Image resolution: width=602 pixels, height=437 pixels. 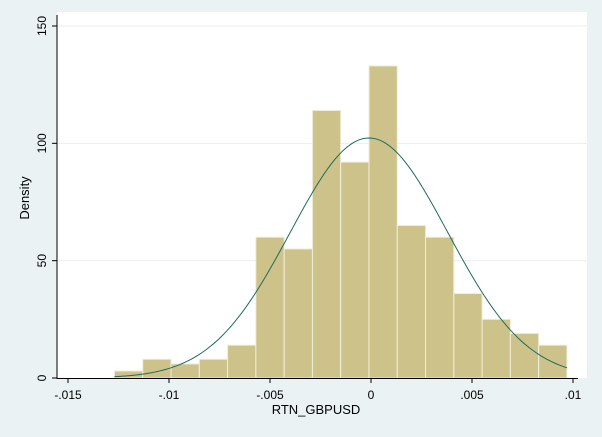 What do you see at coordinates (42, 261) in the screenshot?
I see `y-tick-label-1: 50` at bounding box center [42, 261].